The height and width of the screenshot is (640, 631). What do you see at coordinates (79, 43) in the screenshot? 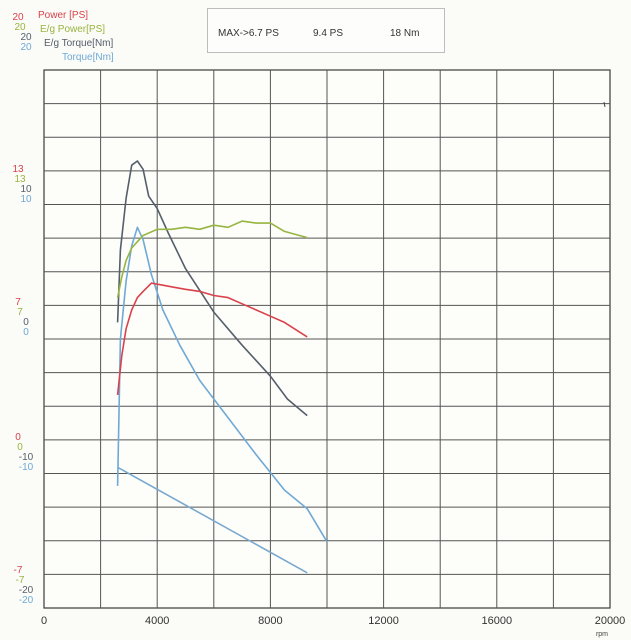
I see `legend-eg-torque: E/g Torque[Nm]` at bounding box center [79, 43].